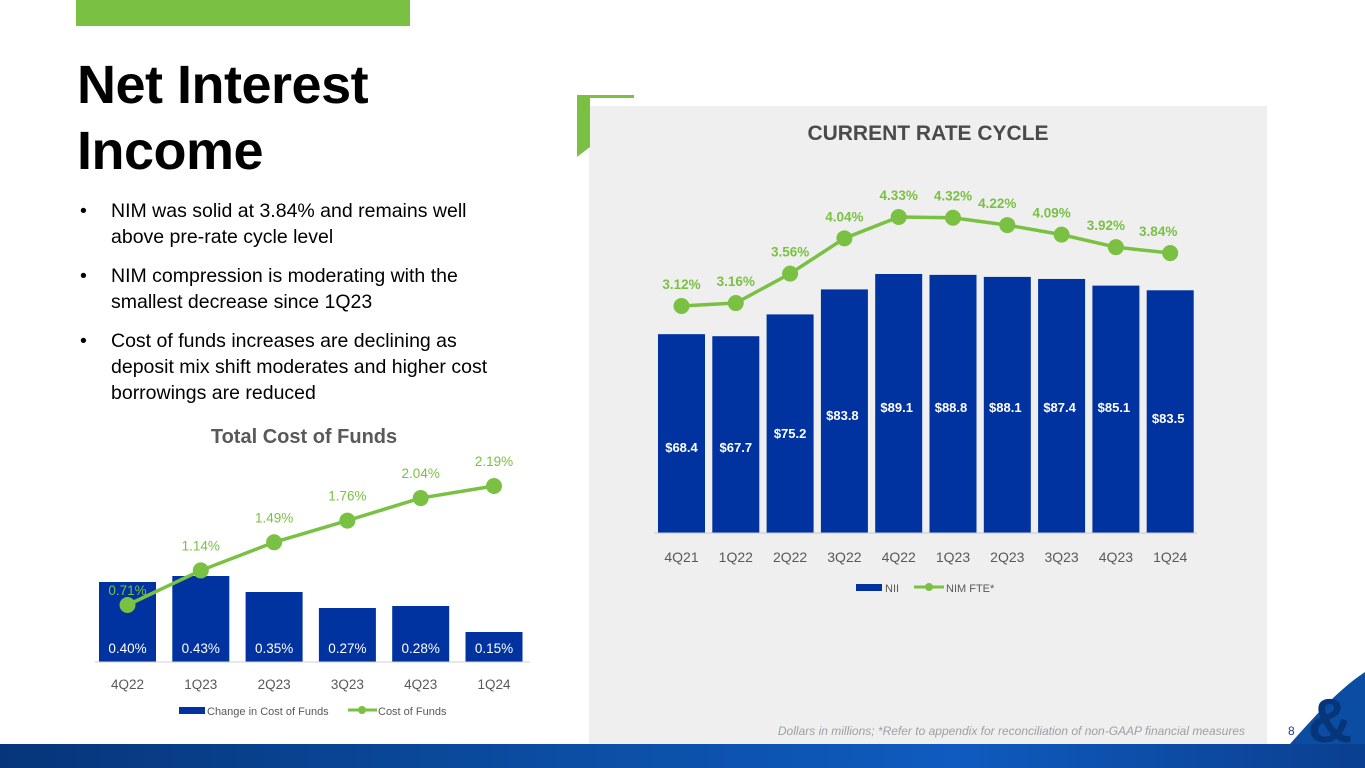 This screenshot has height=768, width=1365. What do you see at coordinates (605, 126) in the screenshot?
I see `corner-bracket-icon` at bounding box center [605, 126].